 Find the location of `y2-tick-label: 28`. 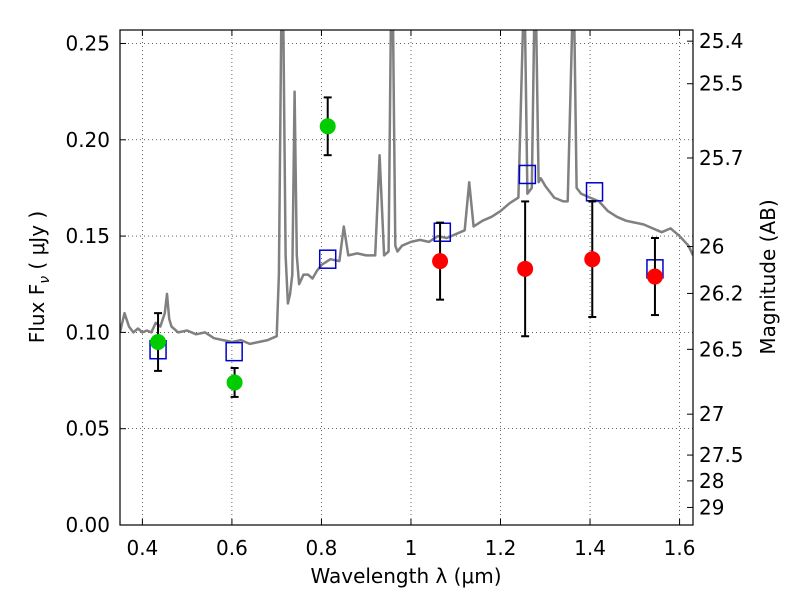

y2-tick-label: 28 is located at coordinates (711, 481).